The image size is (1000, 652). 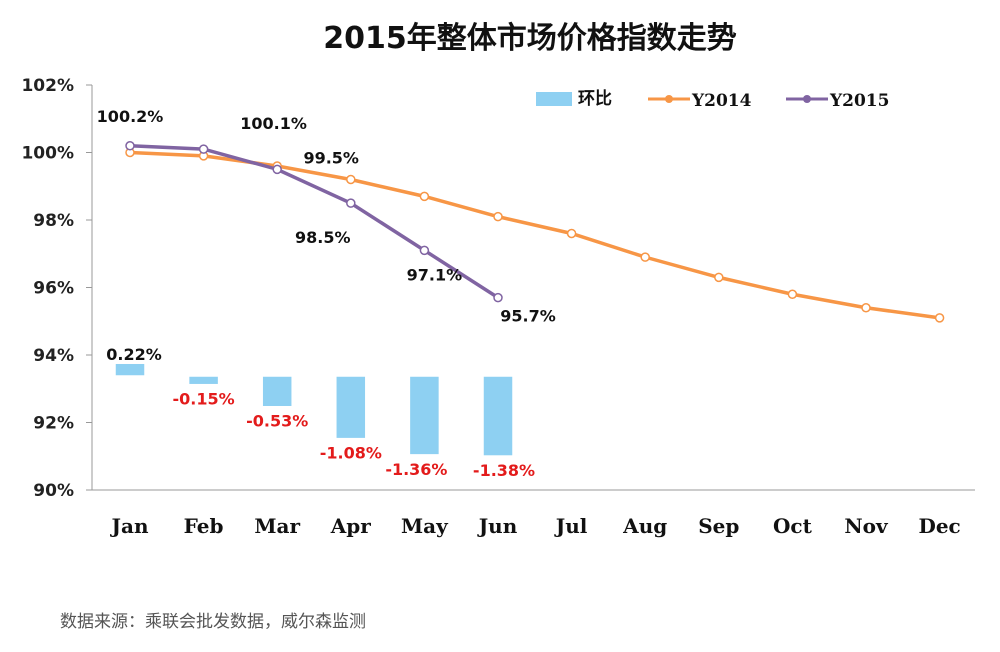 What do you see at coordinates (595, 98) in the screenshot?
I see `legend-label-bar: 环比` at bounding box center [595, 98].